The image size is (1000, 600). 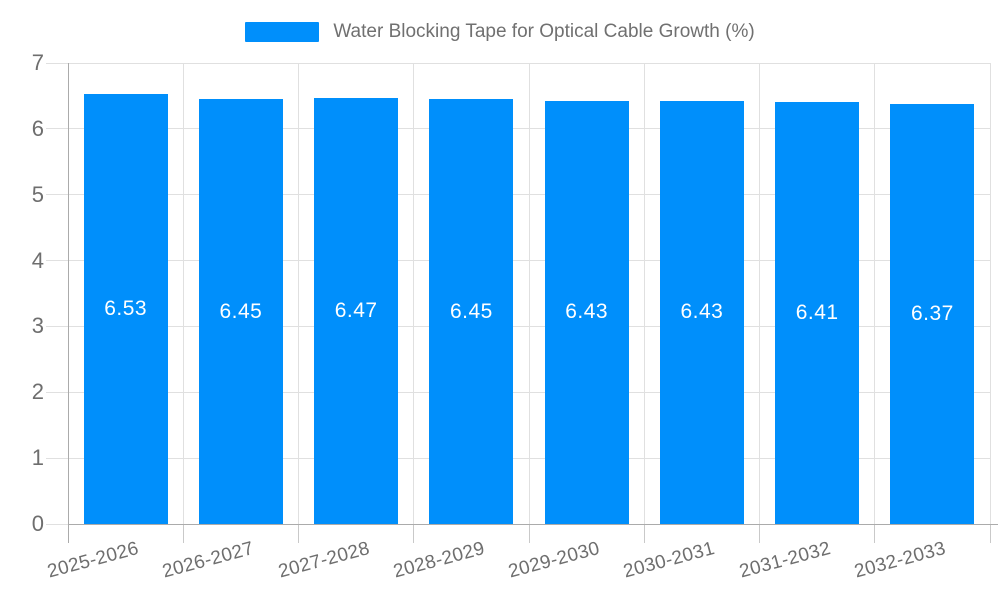 I want to click on bar-2031-2032: 6.41, so click(x=817, y=312).